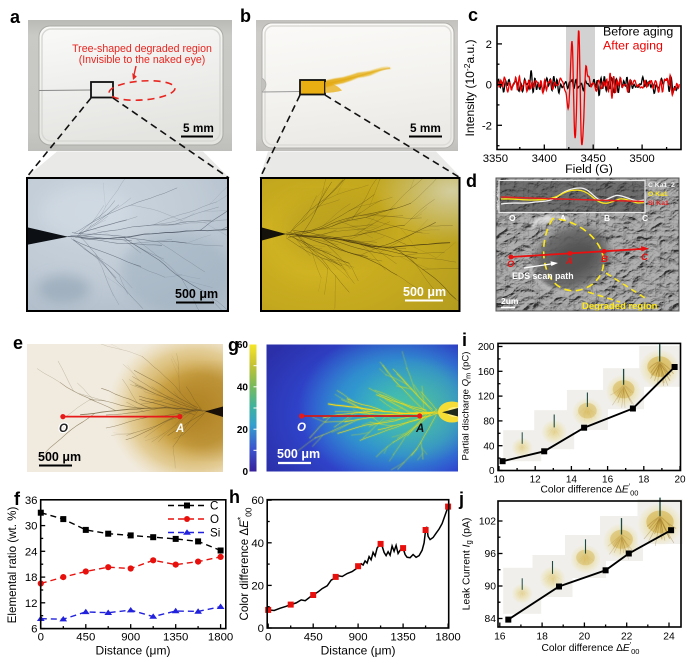  I want to click on svg-text: 102, so click(487, 522).